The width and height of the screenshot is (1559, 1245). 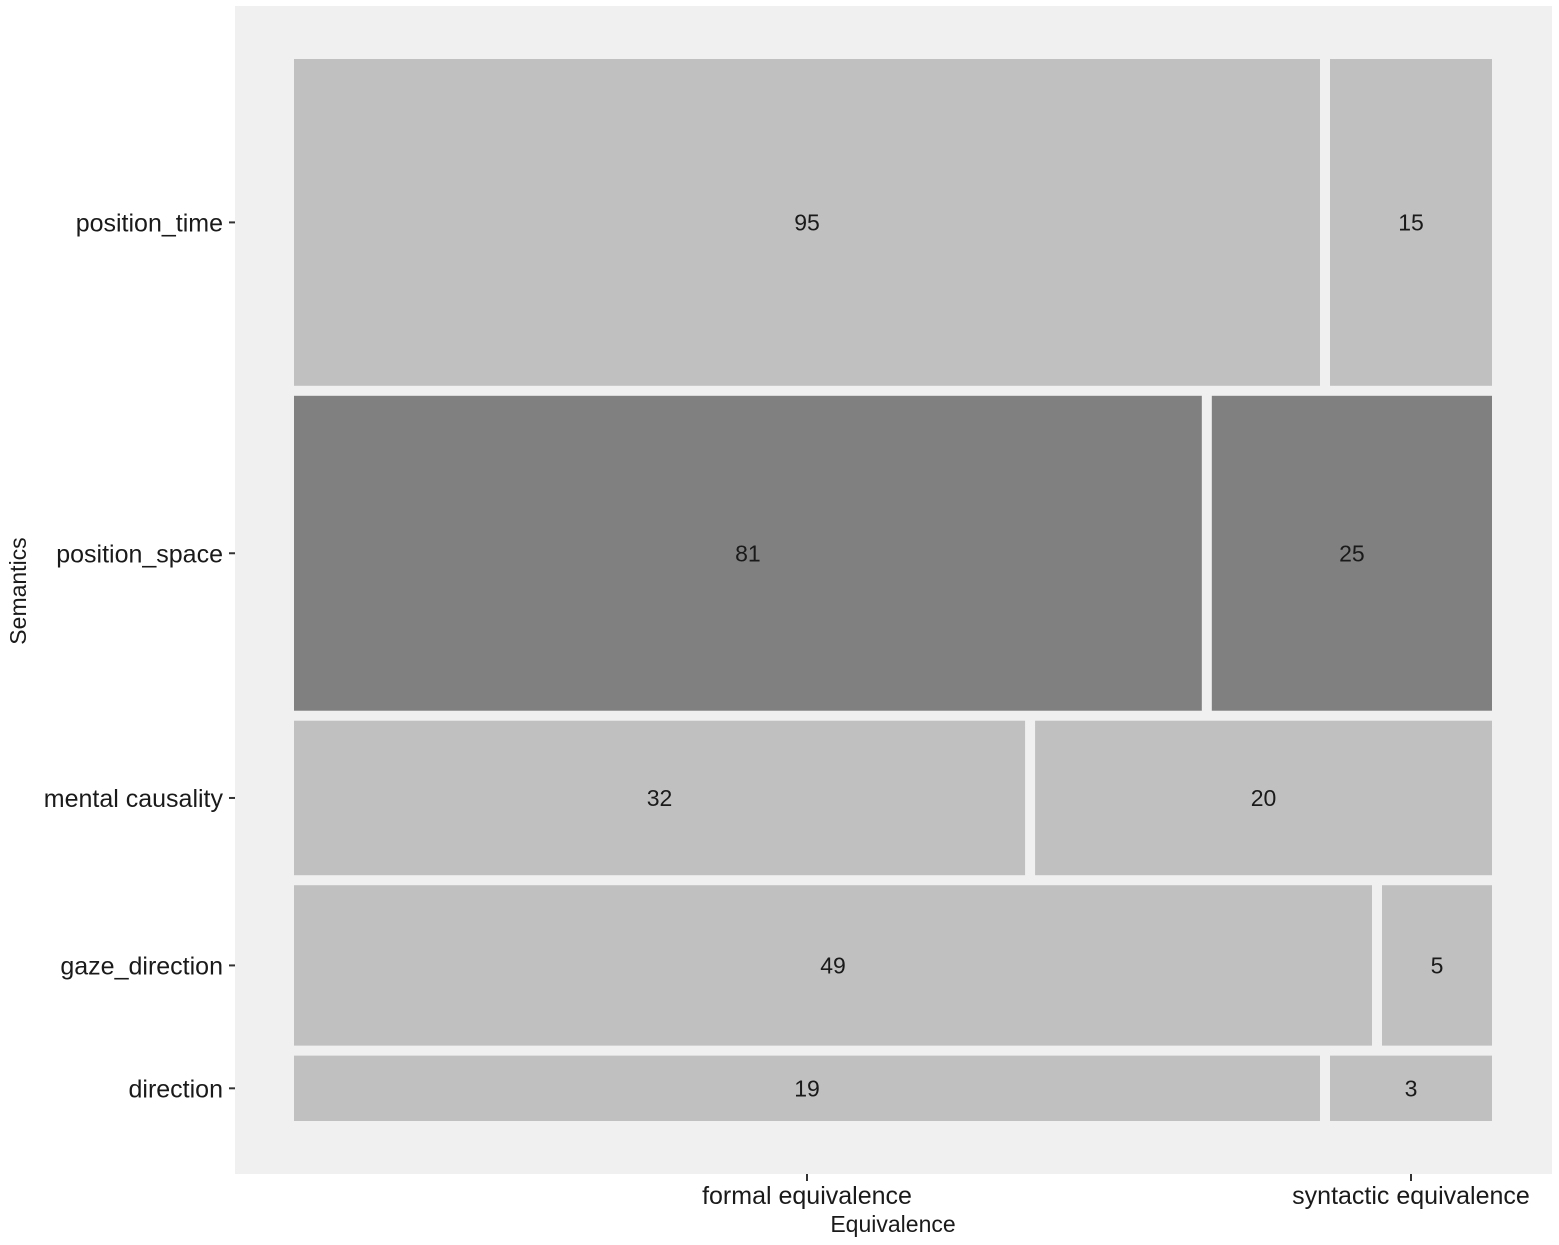 I want to click on mosaic-cell-gaze-direction-syntactic, so click(x=1437, y=965).